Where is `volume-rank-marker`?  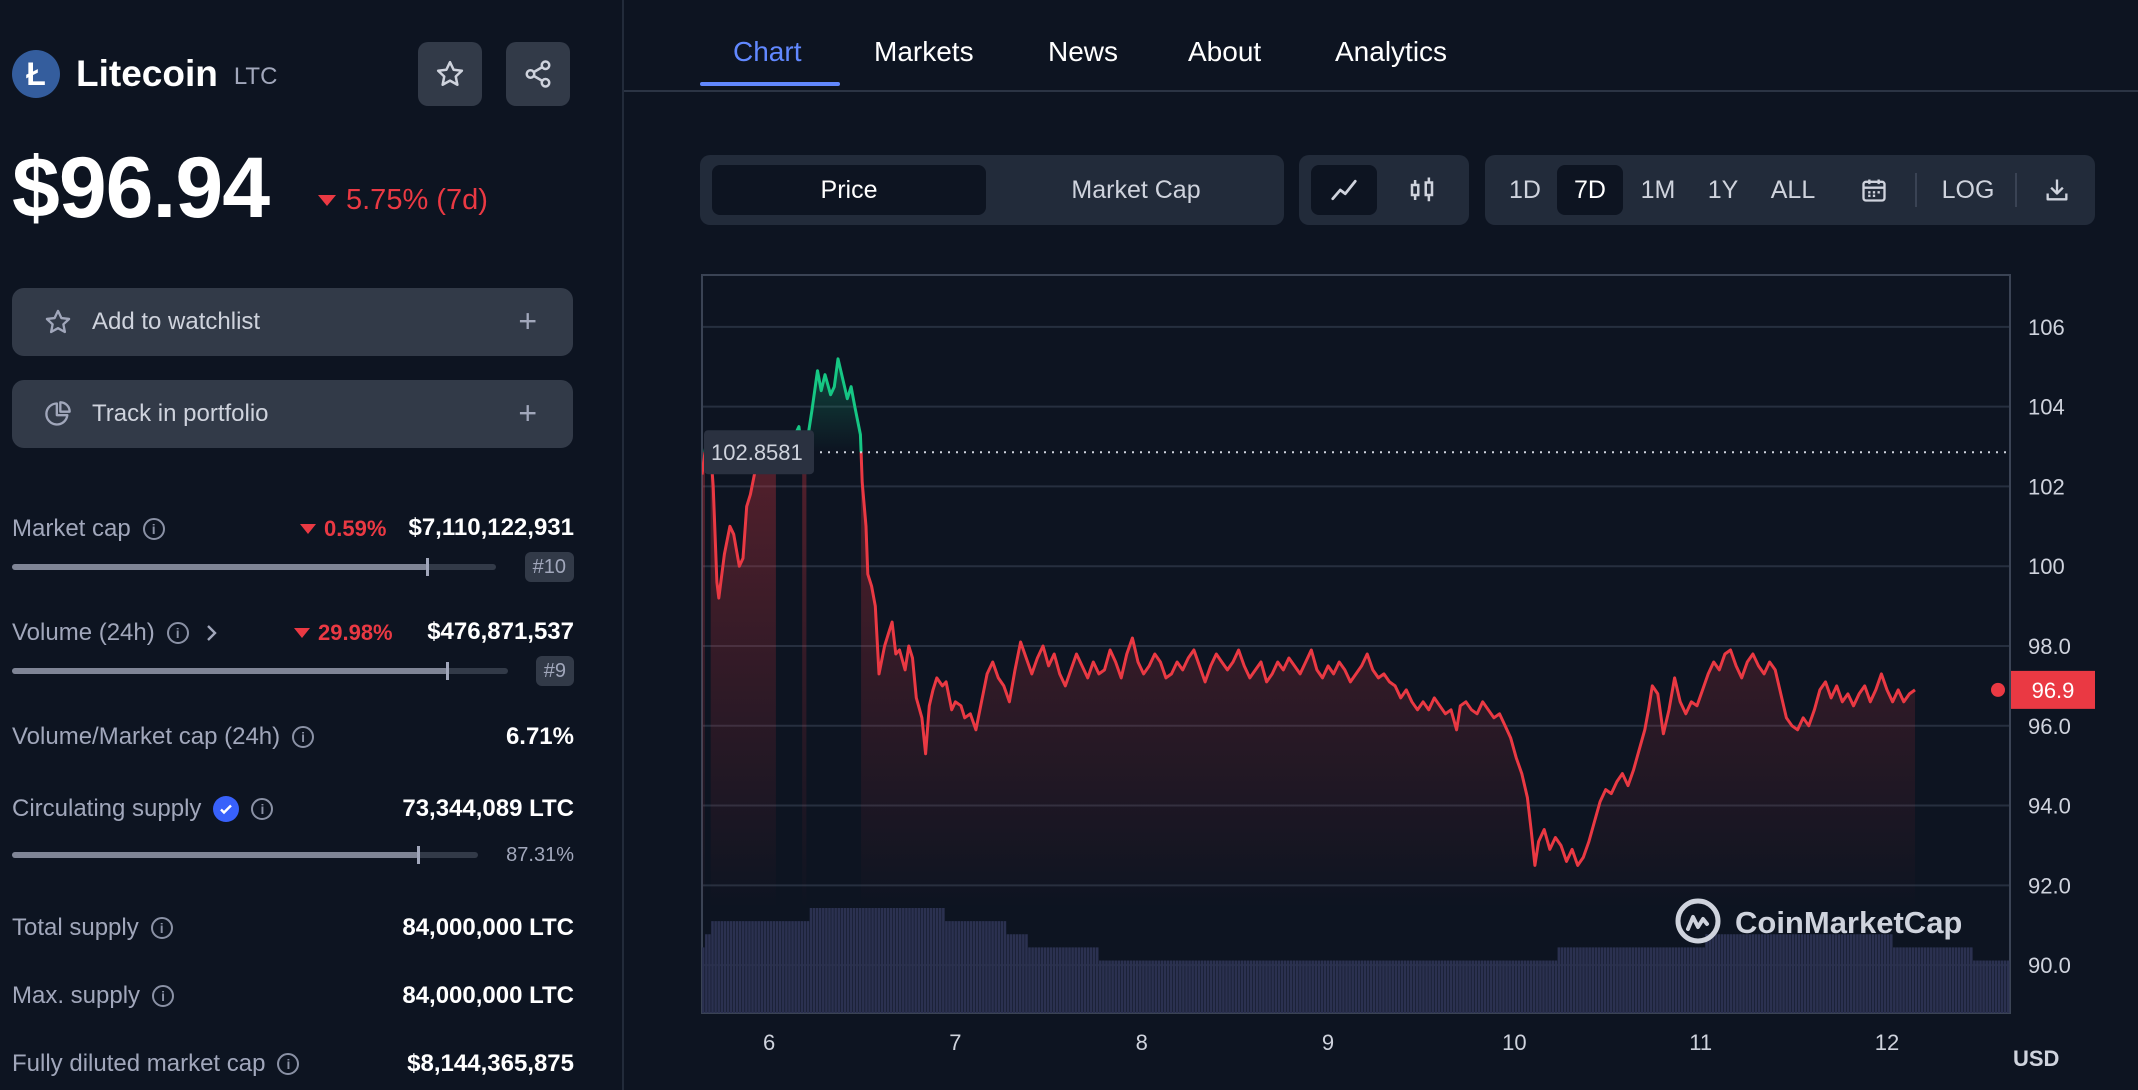 volume-rank-marker is located at coordinates (448, 671).